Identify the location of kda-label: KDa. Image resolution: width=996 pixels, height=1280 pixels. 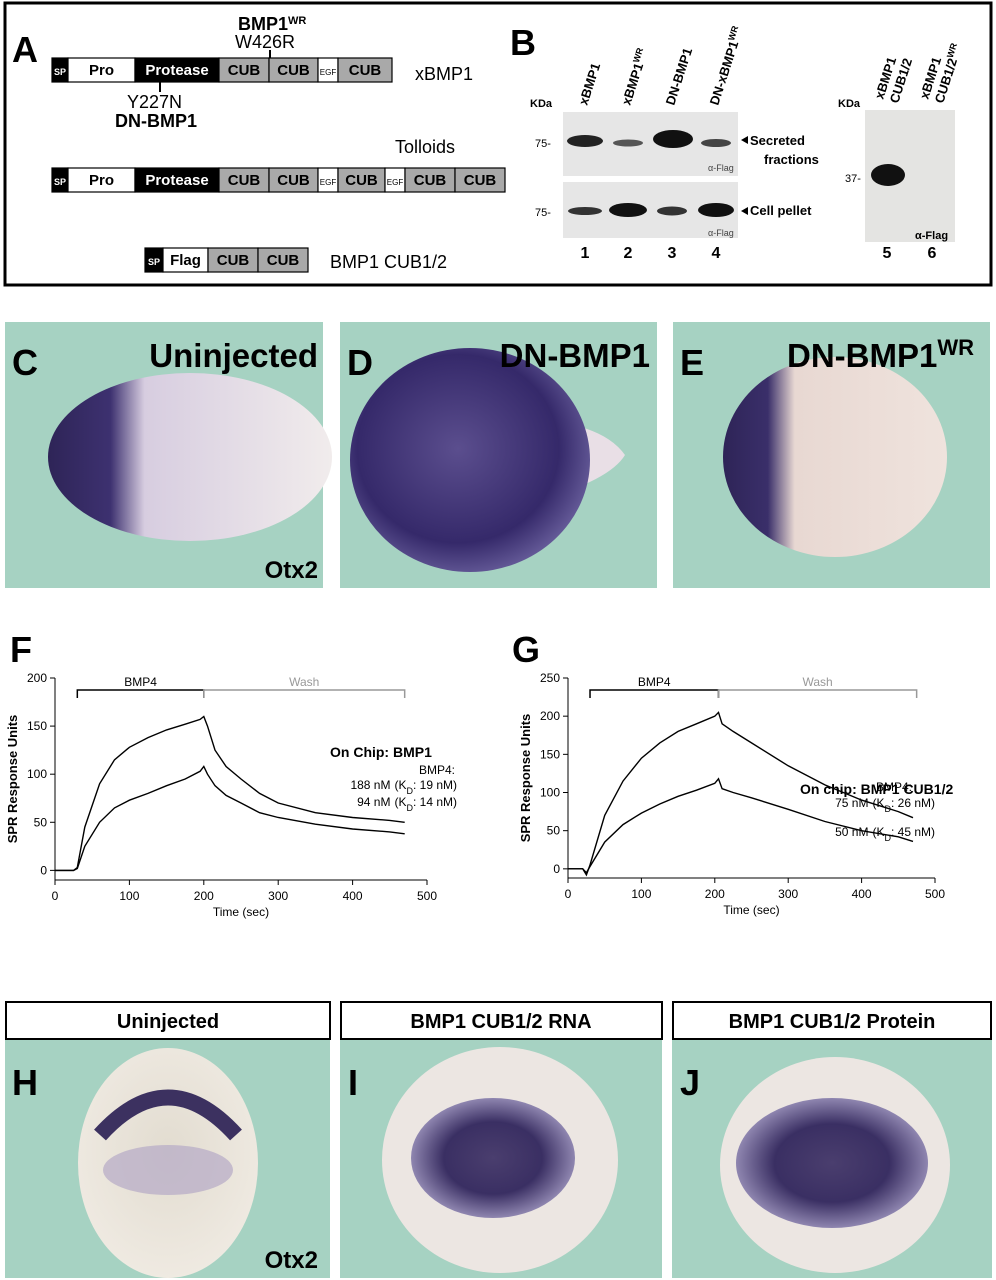
(849, 104).